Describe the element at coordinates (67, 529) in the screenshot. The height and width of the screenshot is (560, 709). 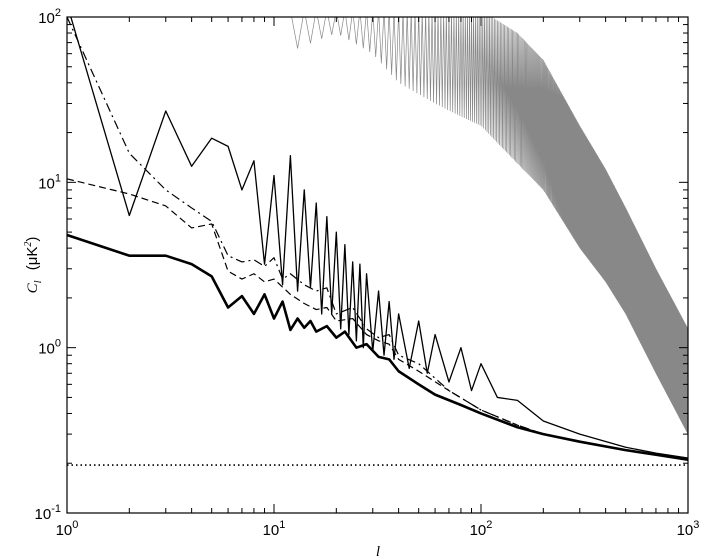
I see `x-tick-label: 10⁰` at that location.